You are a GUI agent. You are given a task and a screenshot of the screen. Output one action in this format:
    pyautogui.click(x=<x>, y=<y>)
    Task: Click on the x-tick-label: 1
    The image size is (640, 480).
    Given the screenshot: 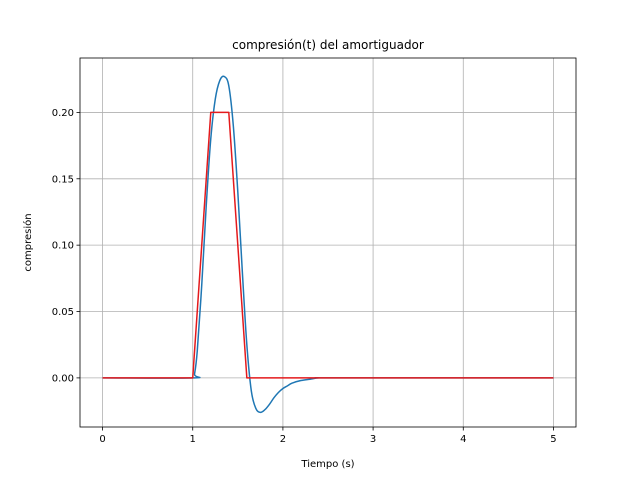 What is the action you would take?
    pyautogui.click(x=193, y=439)
    